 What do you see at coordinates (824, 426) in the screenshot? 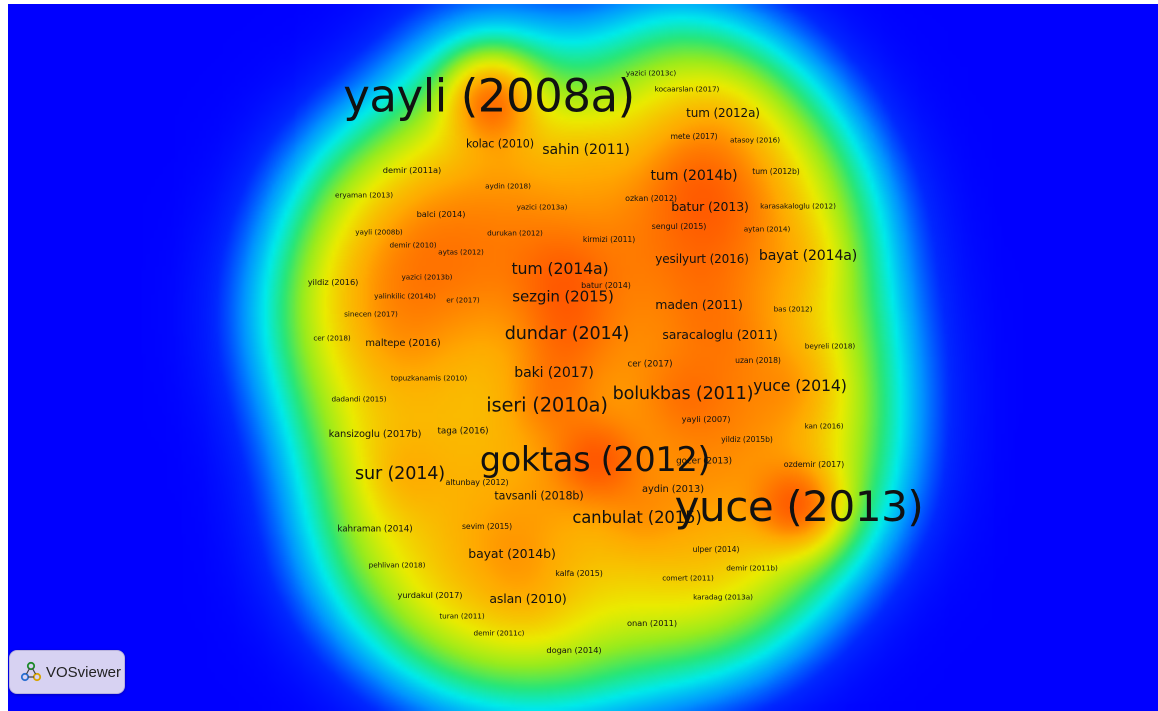
I see `node-label: kan (2016)` at bounding box center [824, 426].